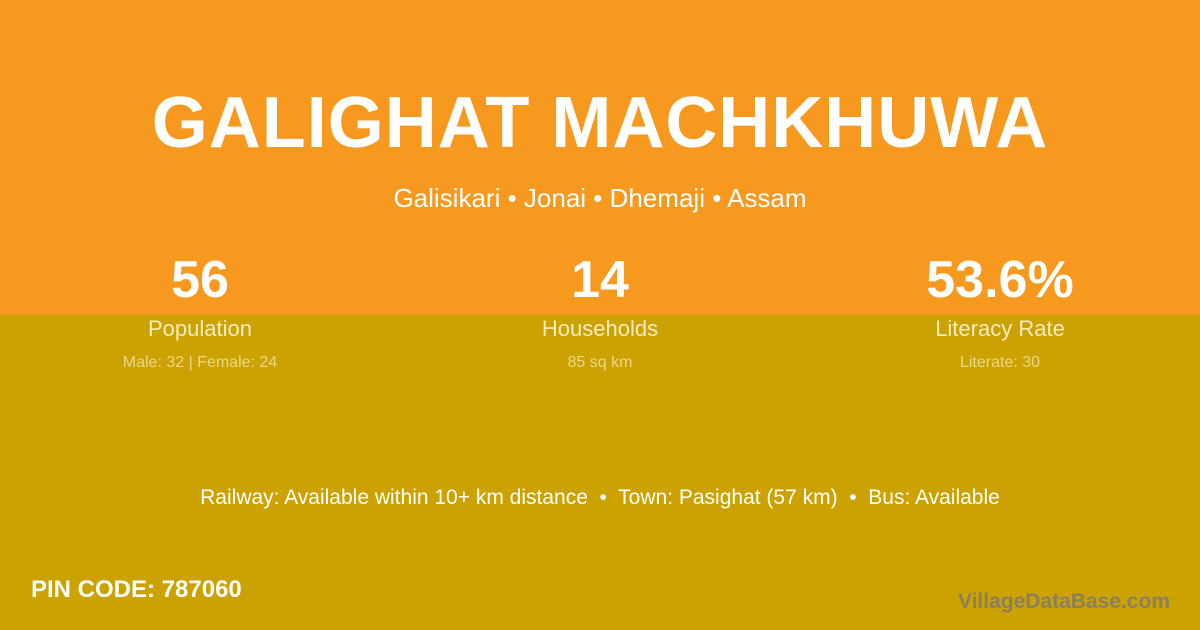  I want to click on stat-value: 56, so click(200, 280).